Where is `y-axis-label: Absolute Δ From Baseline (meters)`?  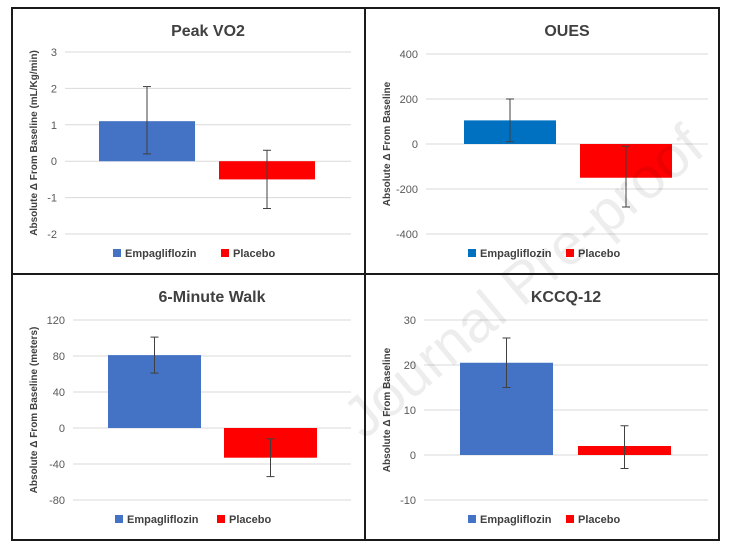
y-axis-label: Absolute Δ From Baseline (meters) is located at coordinates (34, 410).